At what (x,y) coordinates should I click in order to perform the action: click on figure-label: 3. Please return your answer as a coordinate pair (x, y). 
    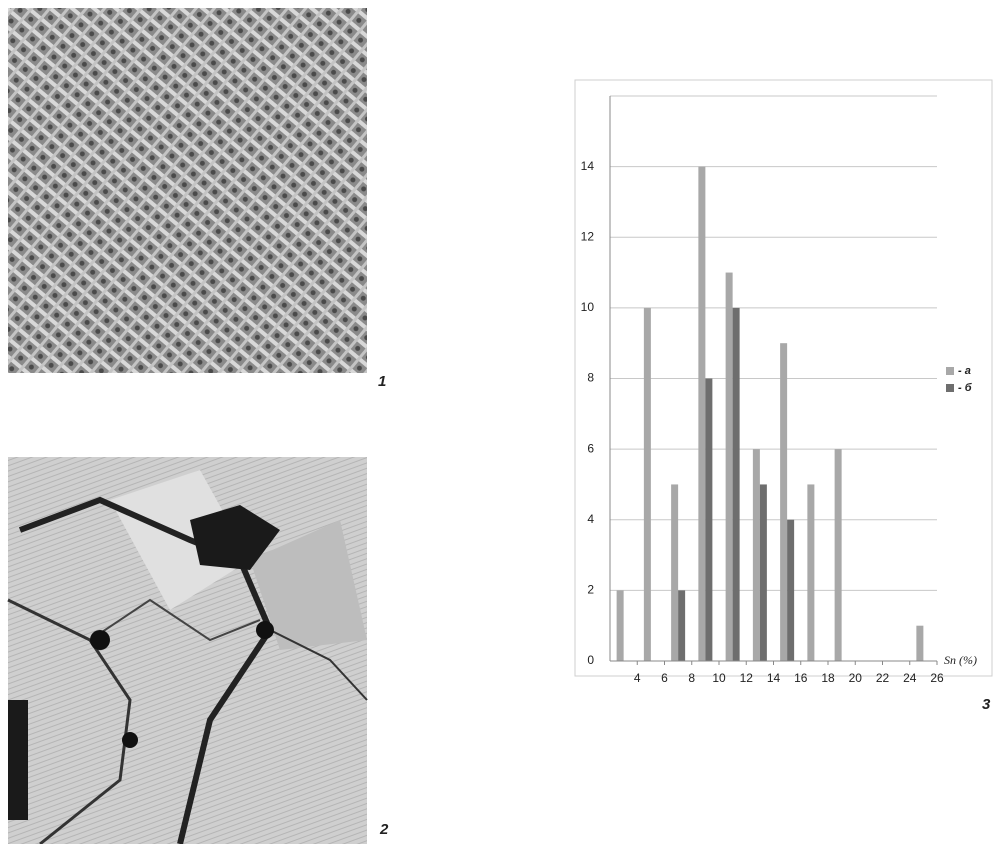
    Looking at the image, I should click on (986, 704).